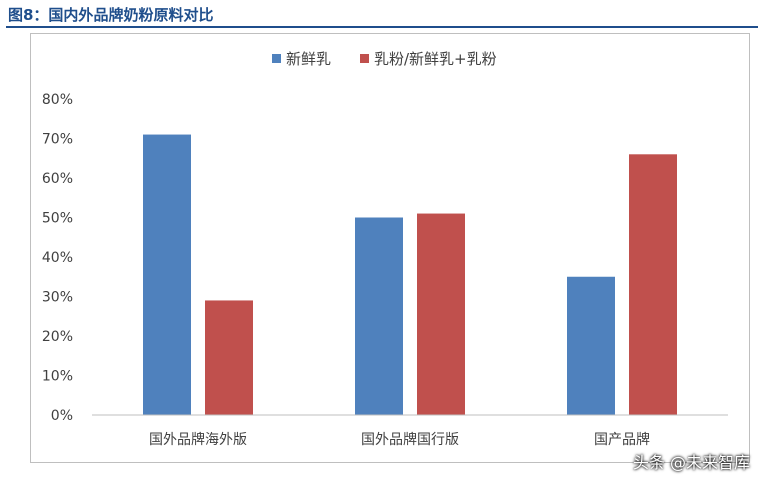 The width and height of the screenshot is (764, 483). What do you see at coordinates (57, 140) in the screenshot?
I see `y-tick-label: 70%` at bounding box center [57, 140].